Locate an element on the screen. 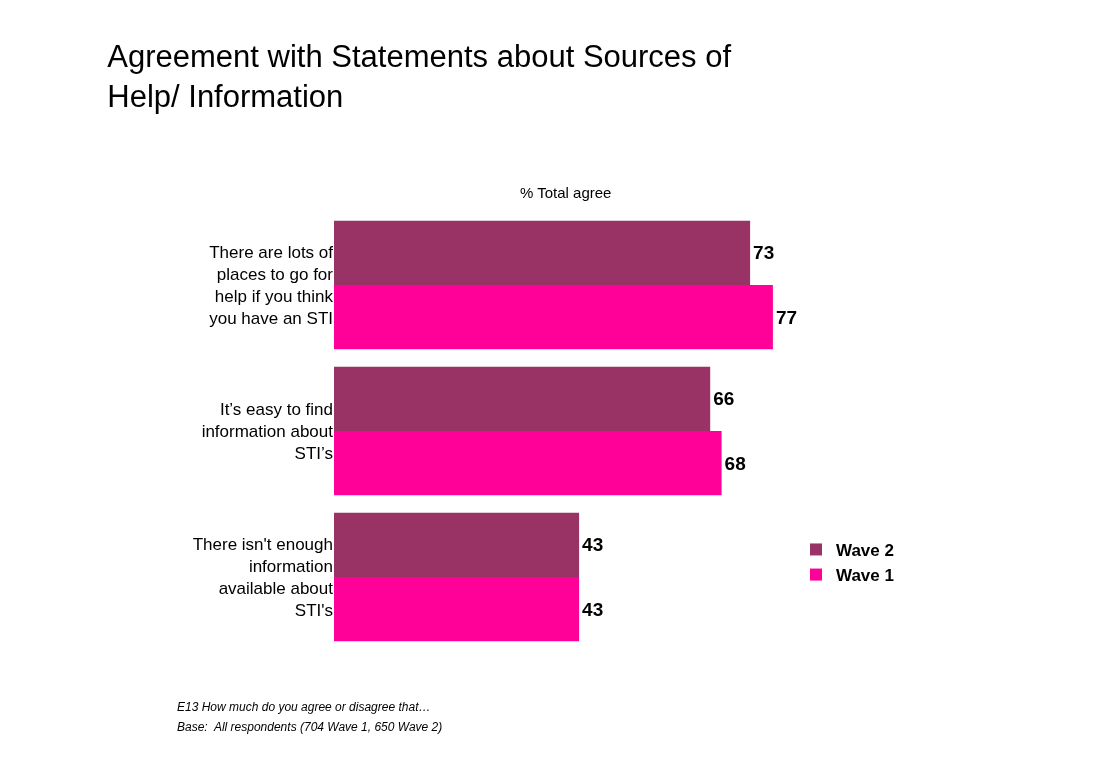 Image resolution: width=1106 pixels, height=784 pixels. y-tick-label: It’s easy to find information about STI’s is located at coordinates (267, 431).